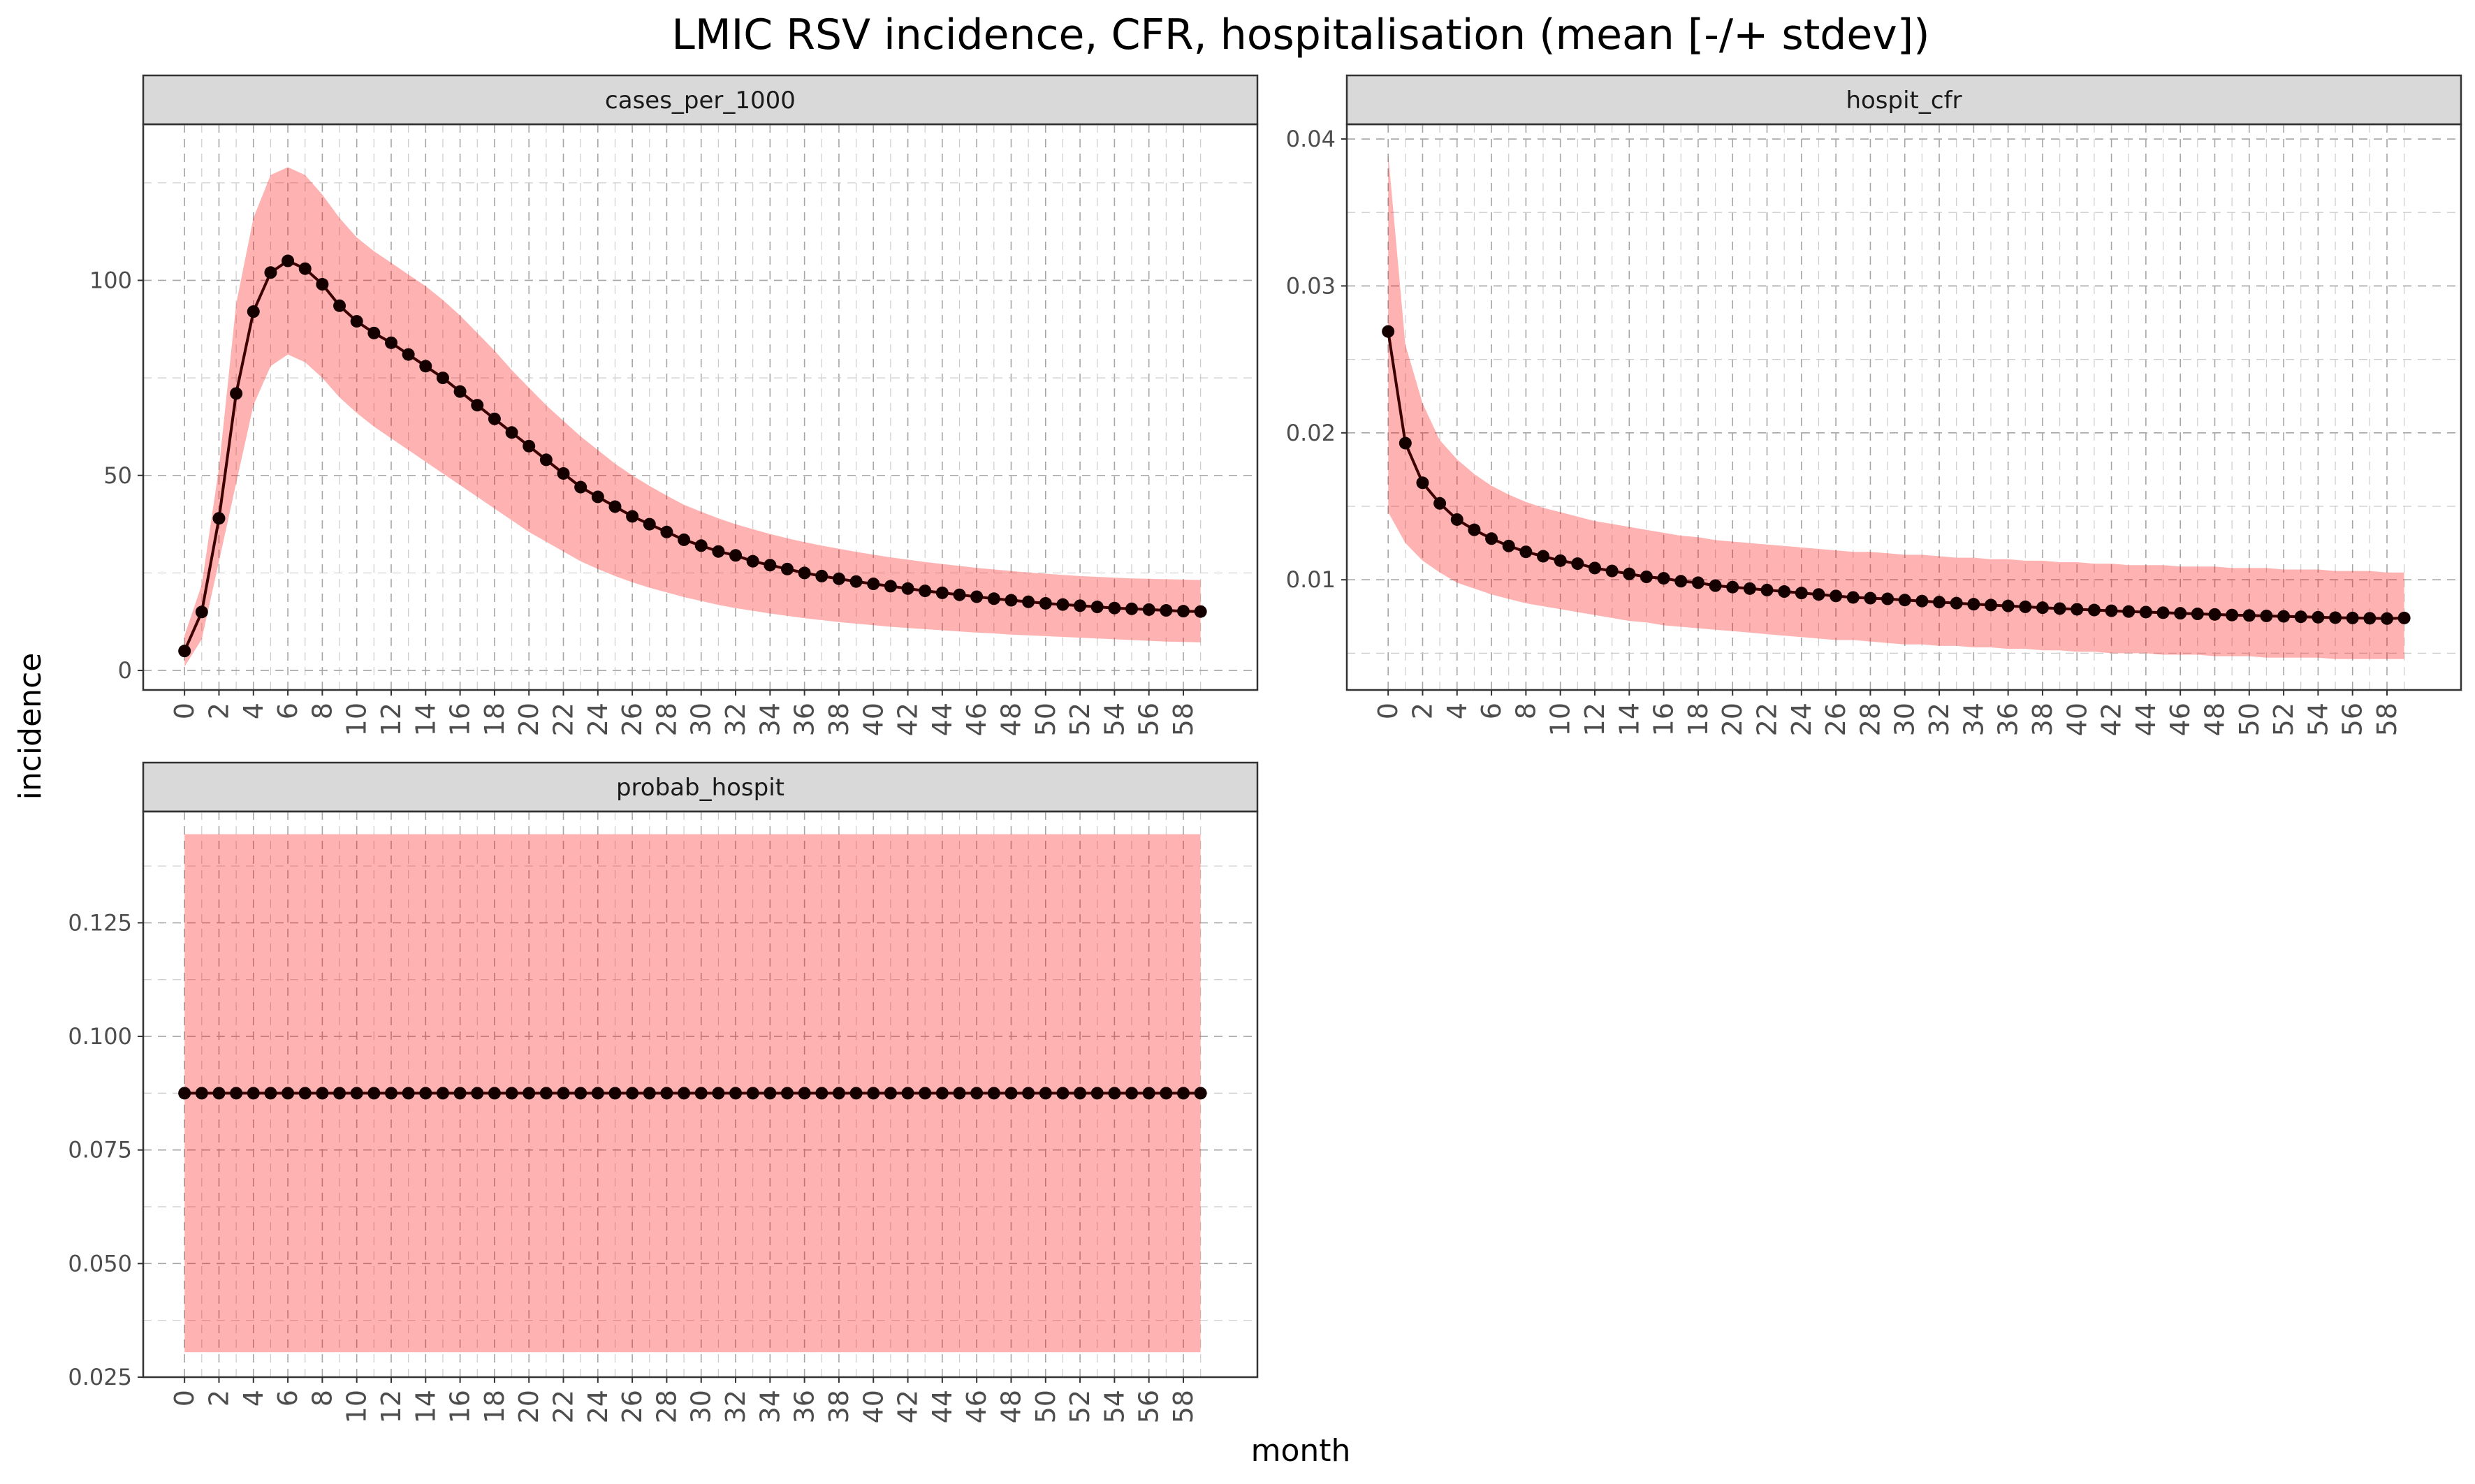 The height and width of the screenshot is (1484, 2475). Describe the element at coordinates (1896, 407) in the screenshot. I see `stdev-band` at that location.